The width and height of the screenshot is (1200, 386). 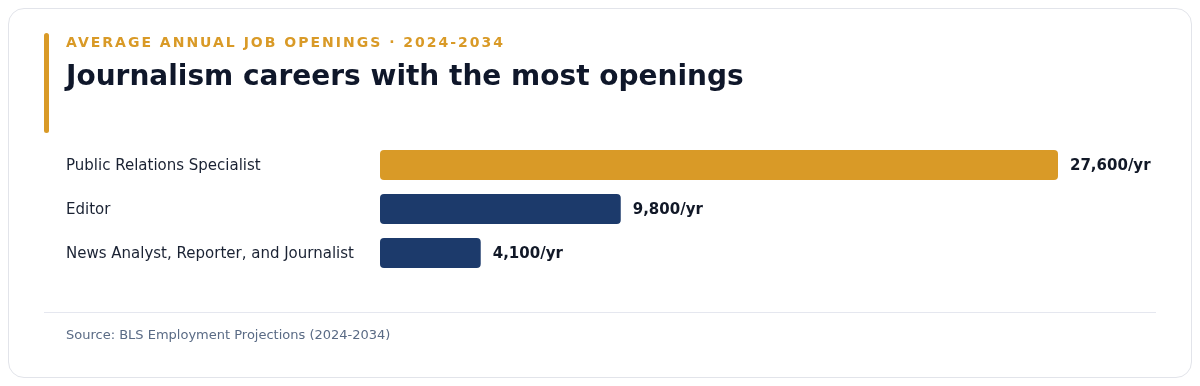 What do you see at coordinates (668, 209) in the screenshot?
I see `data-label: 9,800/yr` at bounding box center [668, 209].